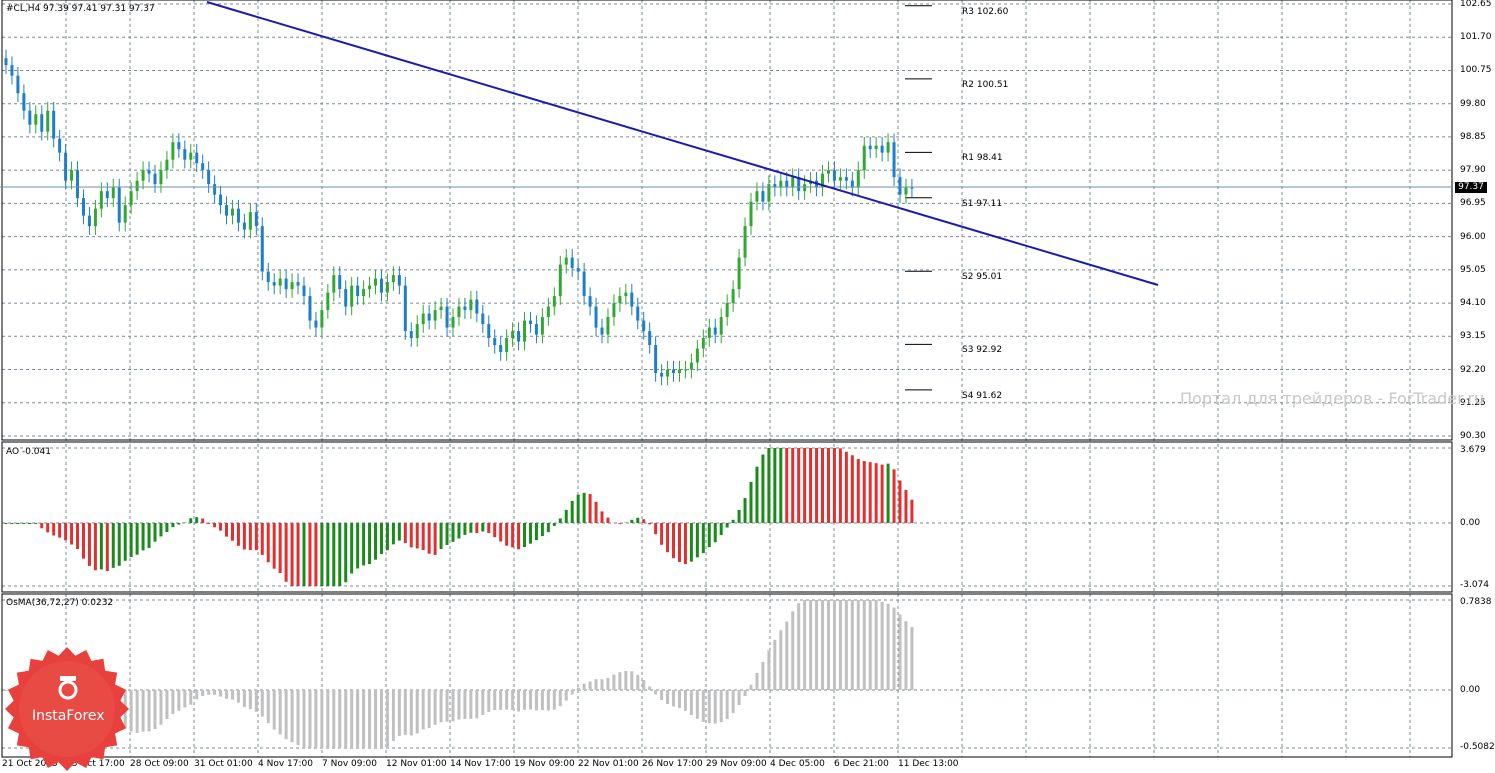  What do you see at coordinates (1473, 303) in the screenshot?
I see `price-tick: 94.10` at bounding box center [1473, 303].